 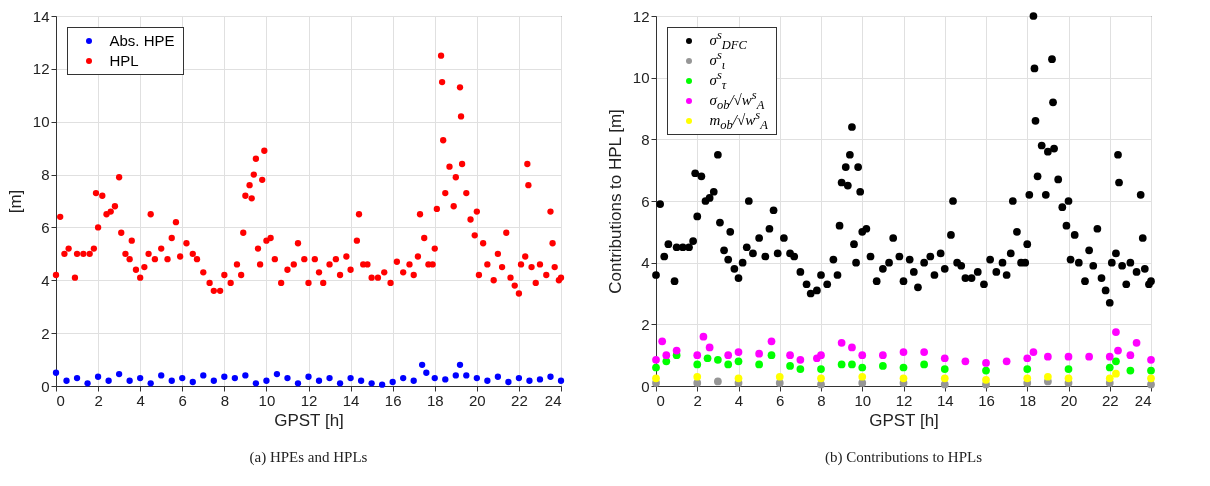 What do you see at coordinates (308, 457) in the screenshot?
I see `text: (a) HPEs and HPLs` at bounding box center [308, 457].